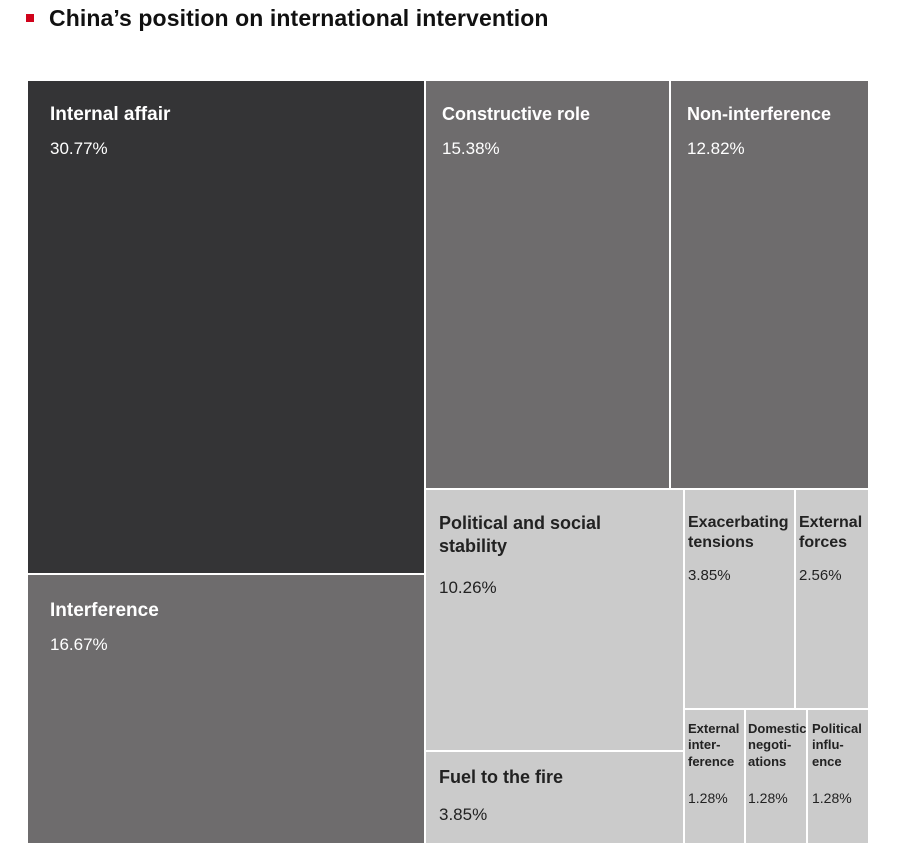 This screenshot has height=859, width=900. What do you see at coordinates (471, 148) in the screenshot?
I see `treemap-tile-value: 15.38%` at bounding box center [471, 148].